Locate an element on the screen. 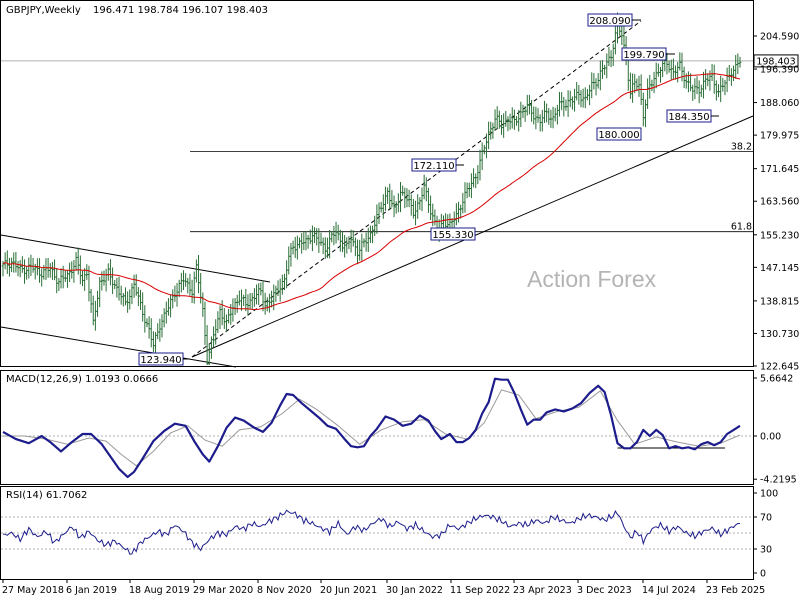  current-price-tag-label: 198.403 is located at coordinates (775, 61).